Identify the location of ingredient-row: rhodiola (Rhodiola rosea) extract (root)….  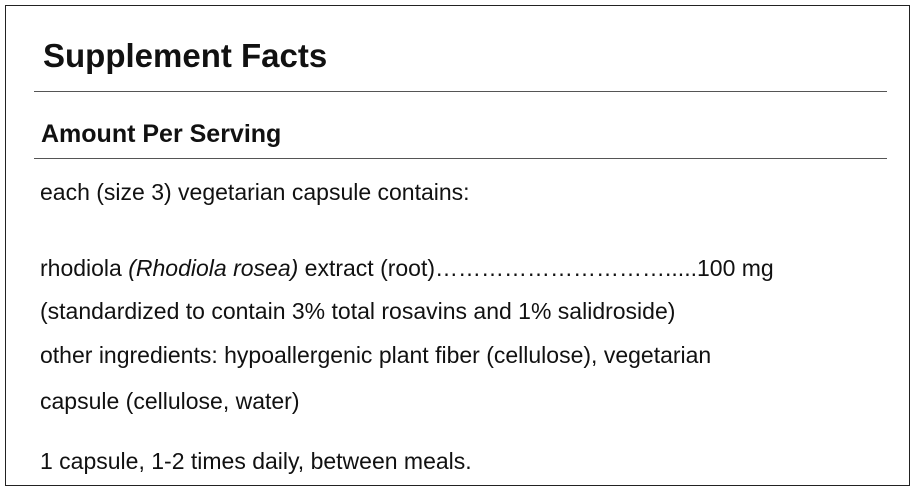
(407, 268).